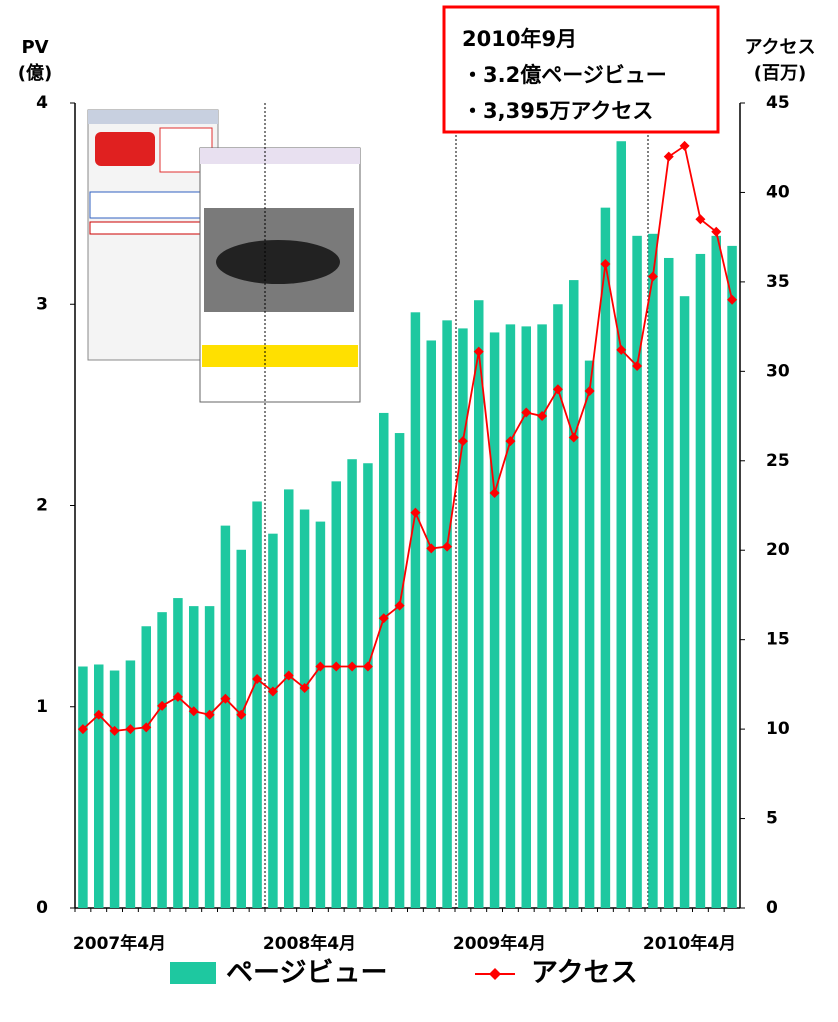 Image resolution: width=838 pixels, height=1022 pixels. I want to click on x-tick-label: 2010年4月, so click(689, 943).